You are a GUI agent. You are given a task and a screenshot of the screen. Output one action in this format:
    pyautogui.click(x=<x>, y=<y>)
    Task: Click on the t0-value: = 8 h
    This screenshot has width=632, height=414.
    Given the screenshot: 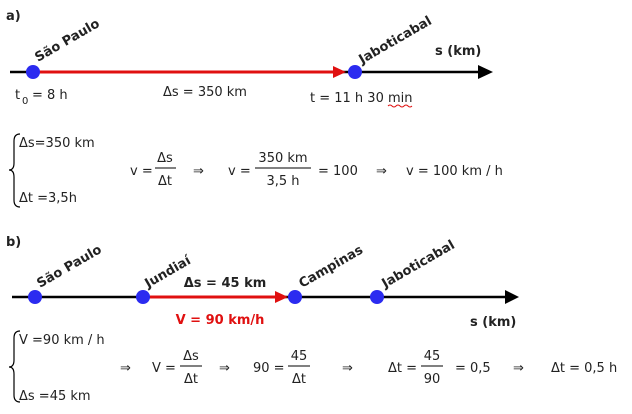 What is the action you would take?
    pyautogui.click(x=50, y=95)
    